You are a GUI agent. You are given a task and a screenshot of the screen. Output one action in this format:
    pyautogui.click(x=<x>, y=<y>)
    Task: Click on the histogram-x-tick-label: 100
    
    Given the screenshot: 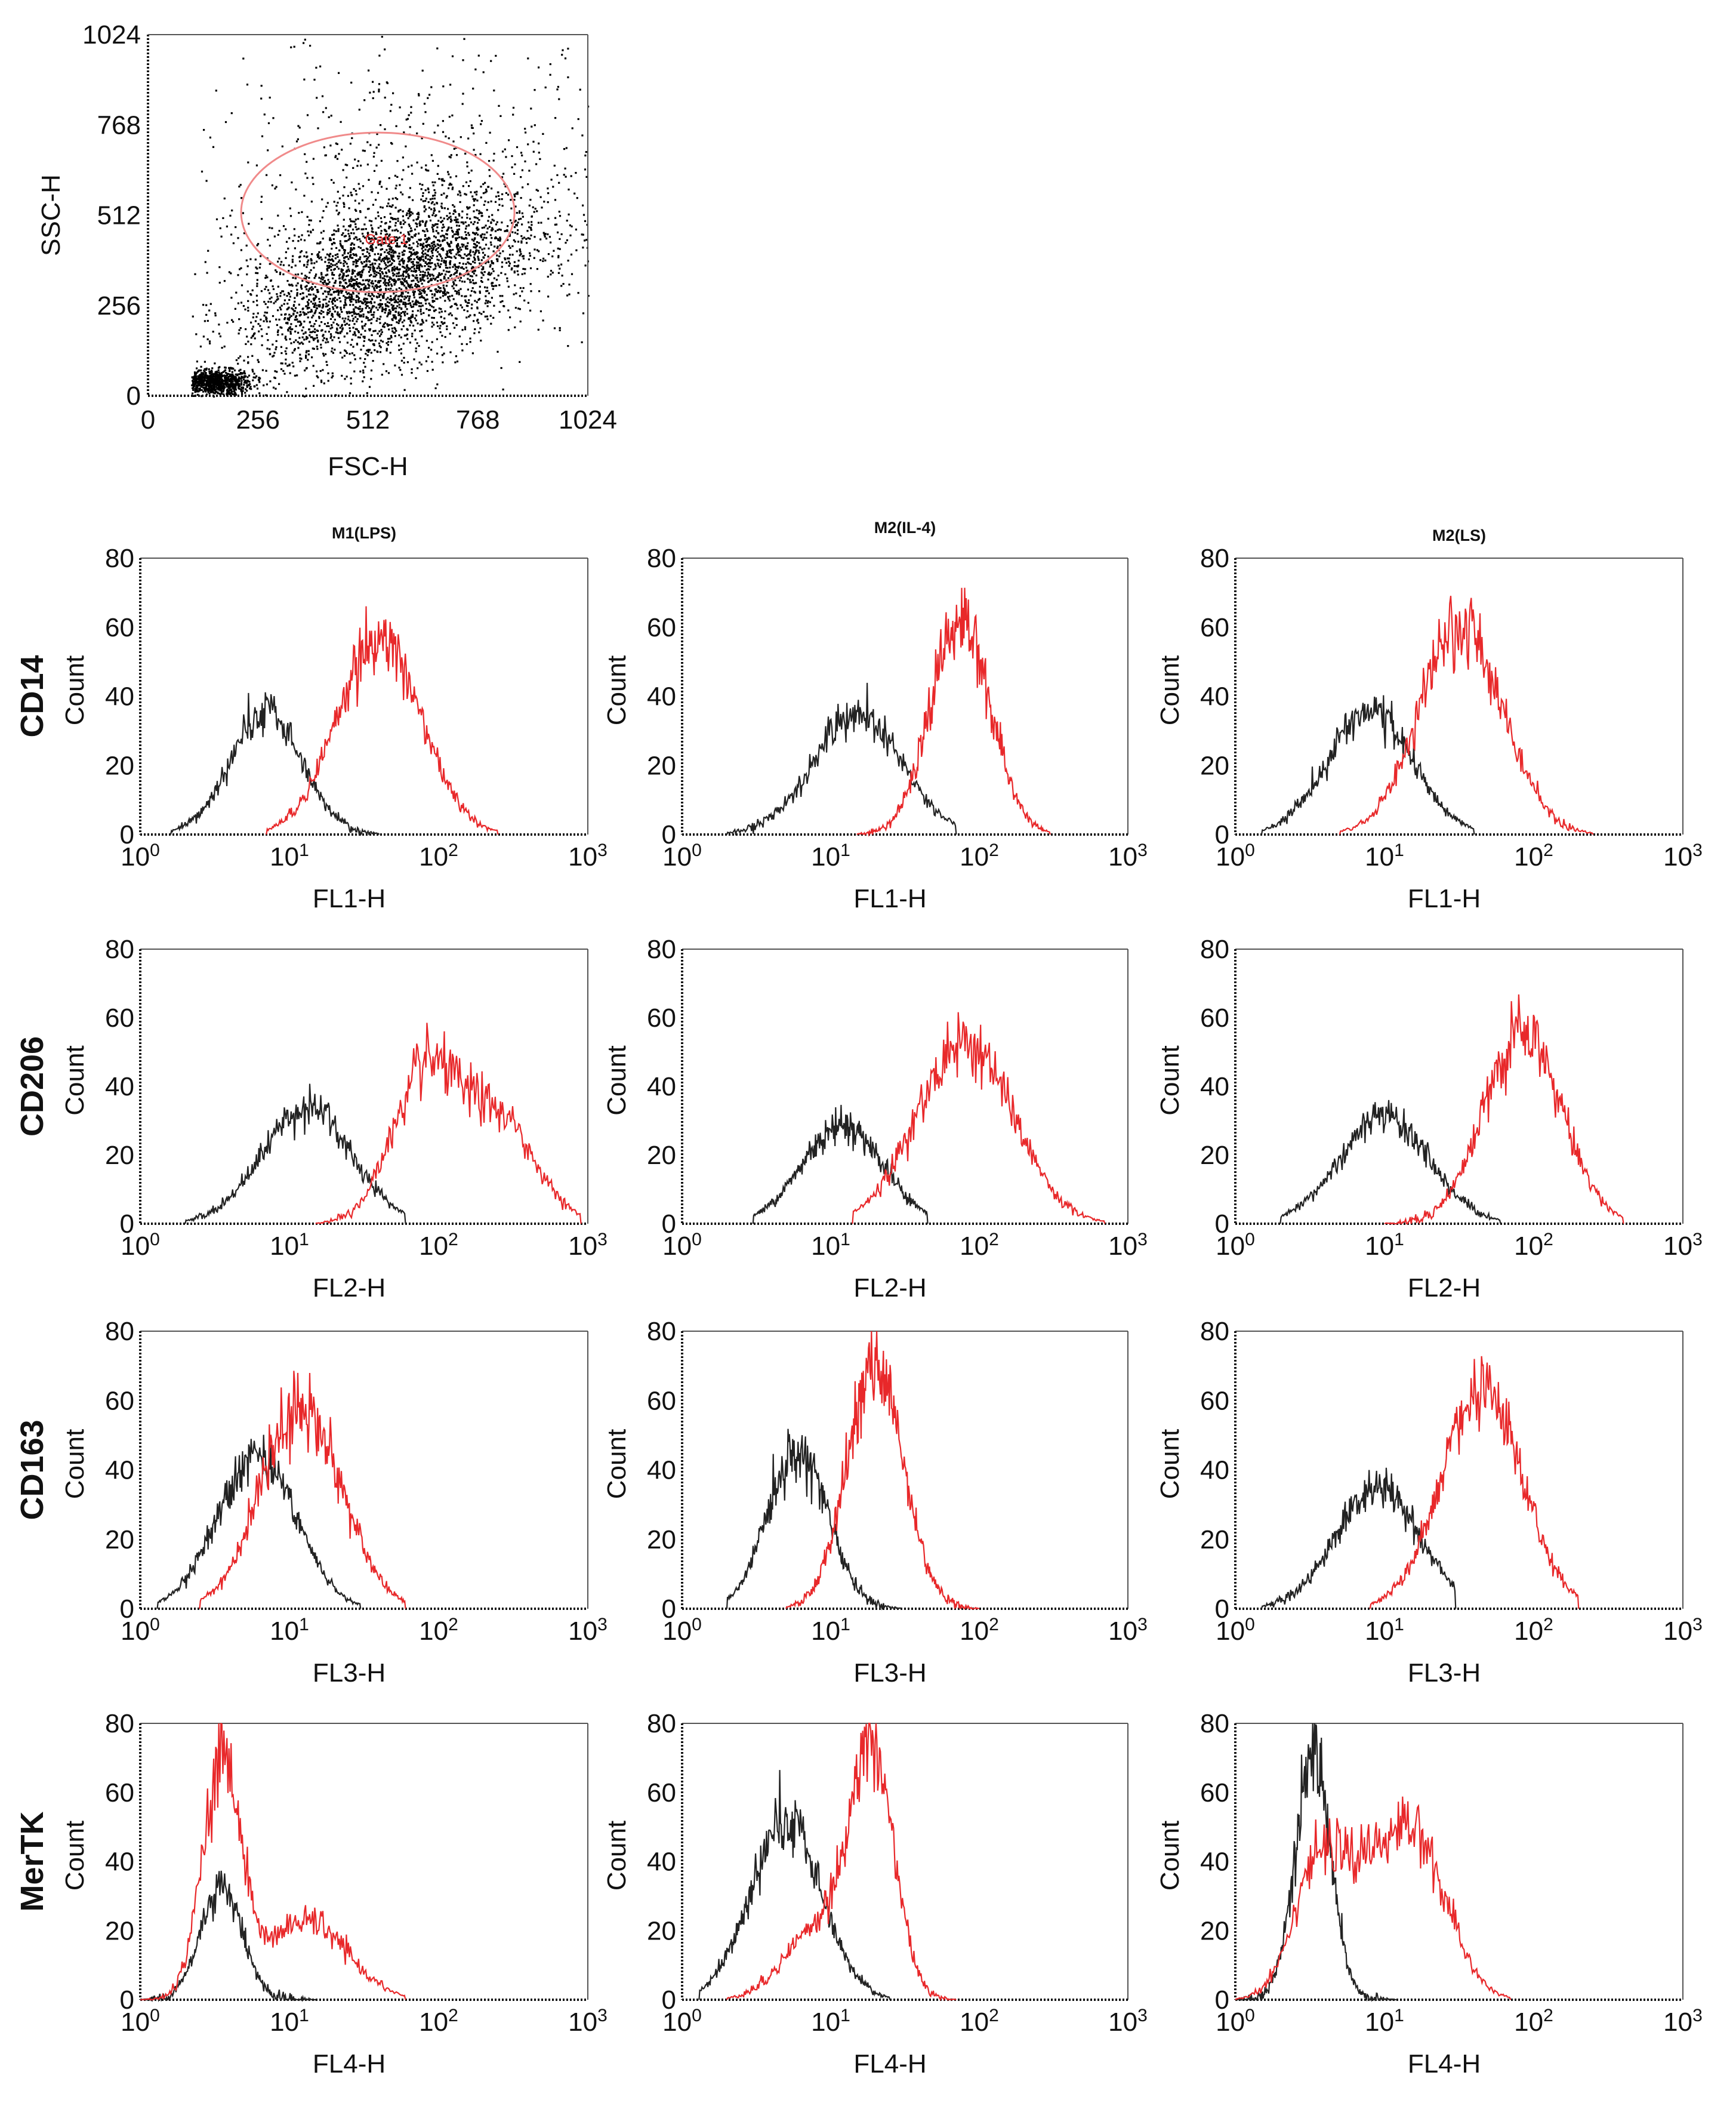 What is the action you would take?
    pyautogui.click(x=140, y=2022)
    